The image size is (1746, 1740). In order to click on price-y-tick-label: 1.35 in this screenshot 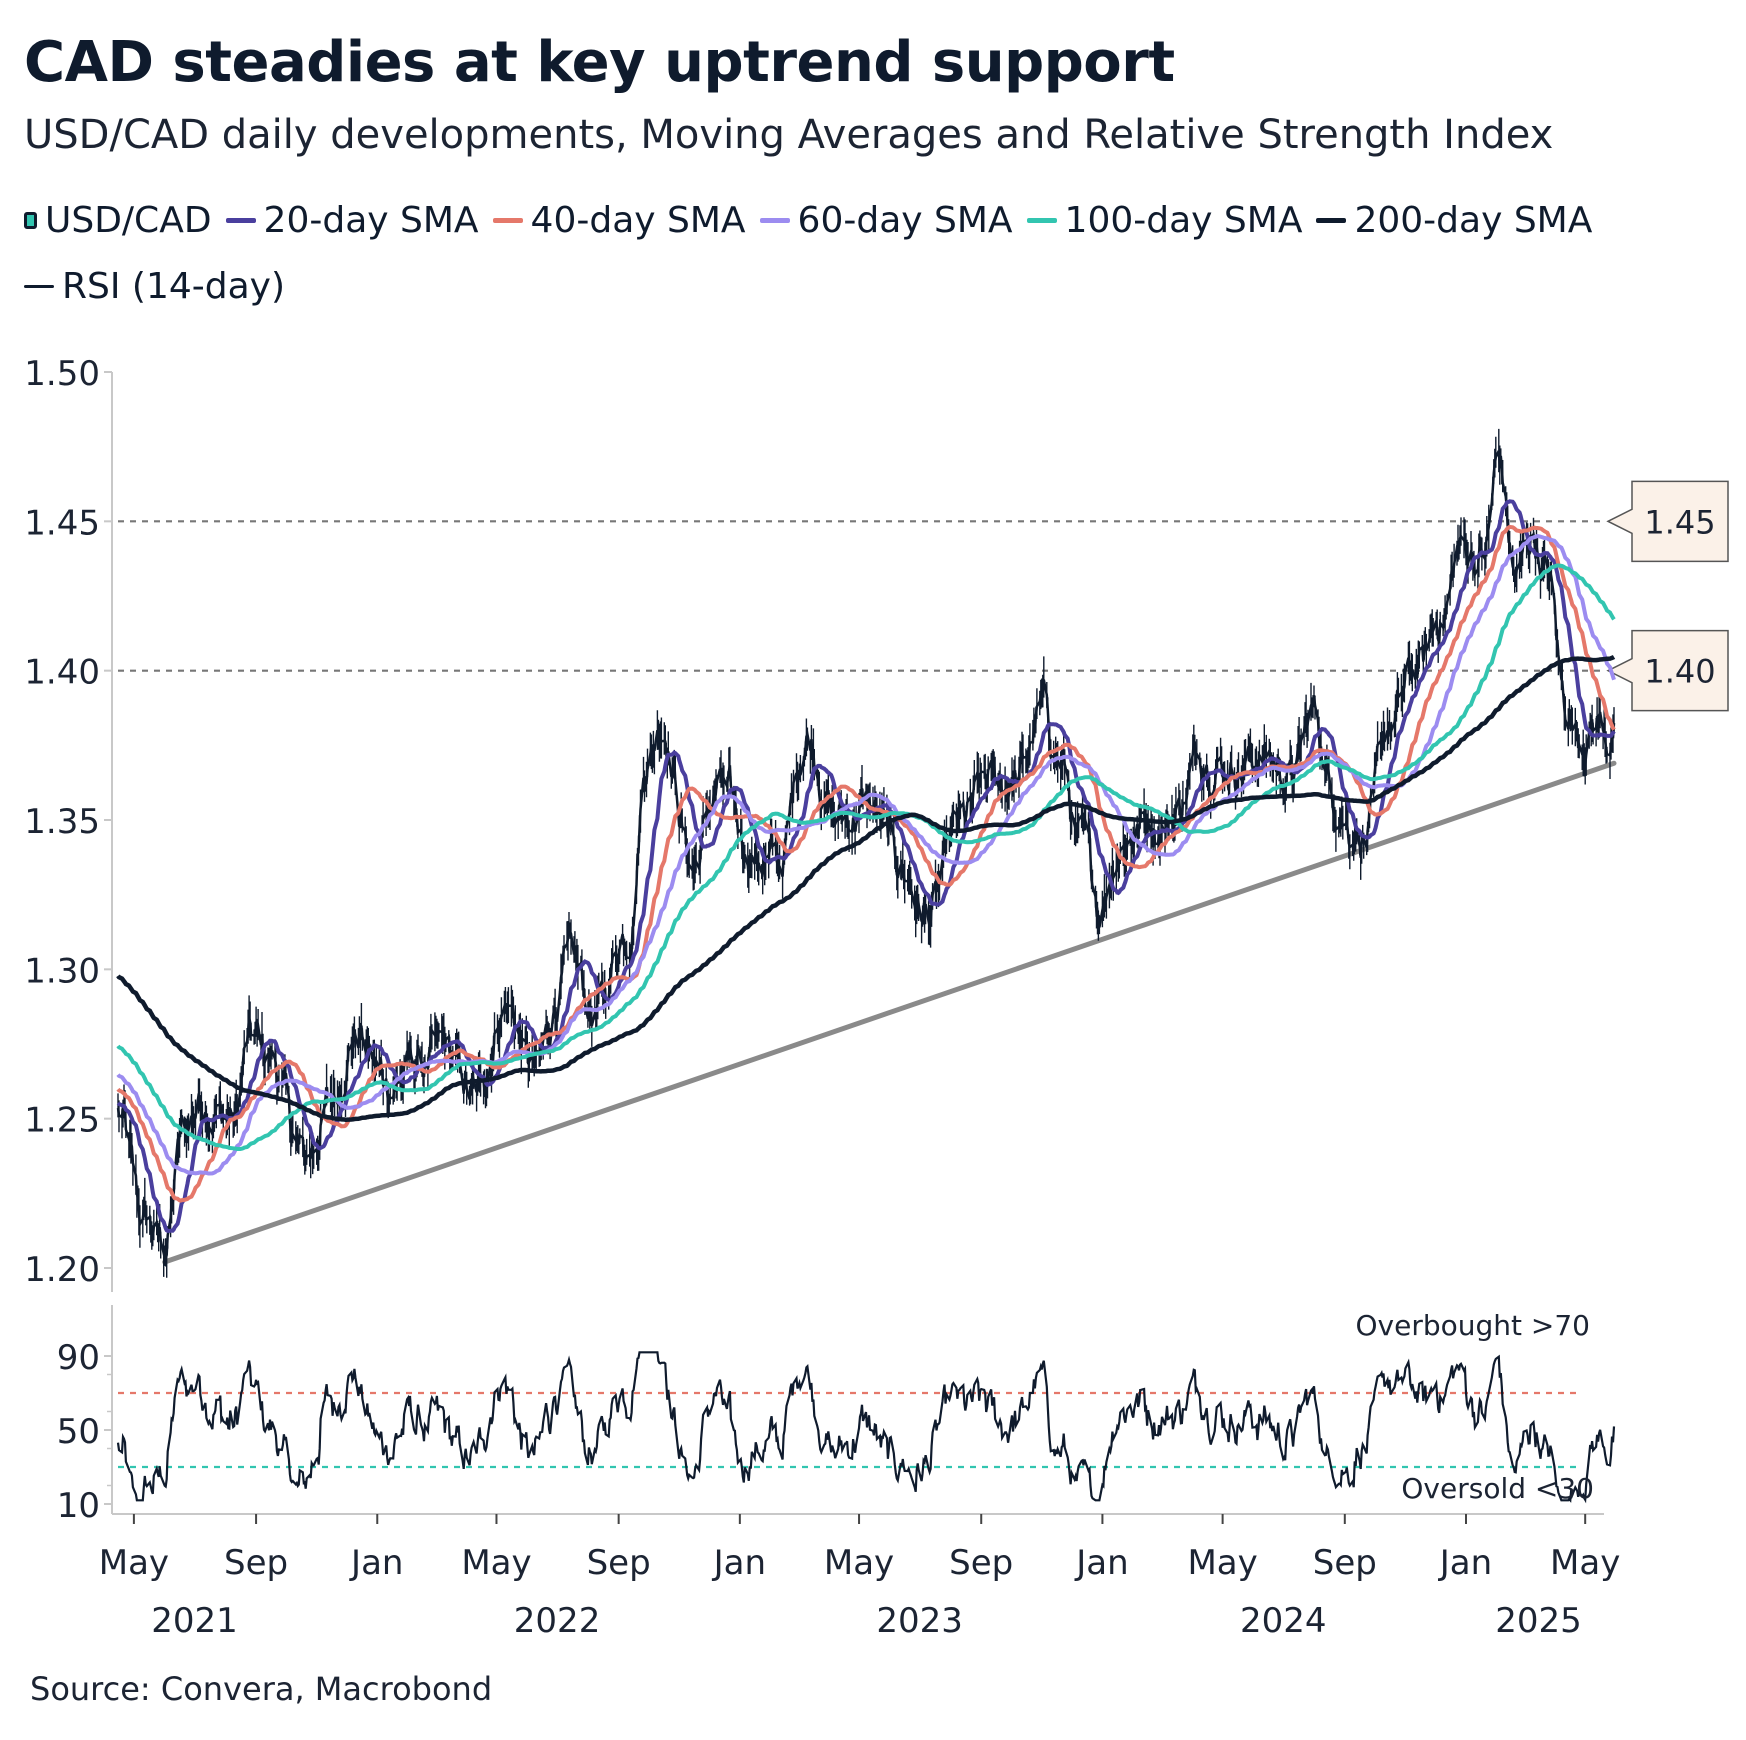, I will do `click(62, 822)`.